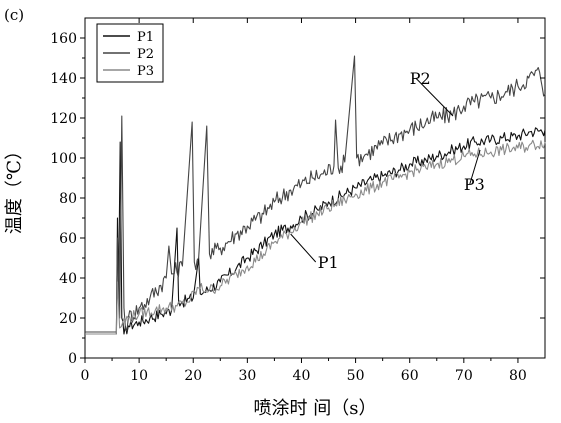 The image size is (561, 423). Describe the element at coordinates (303, 248) in the screenshot. I see `annotation-leader-p1` at that location.